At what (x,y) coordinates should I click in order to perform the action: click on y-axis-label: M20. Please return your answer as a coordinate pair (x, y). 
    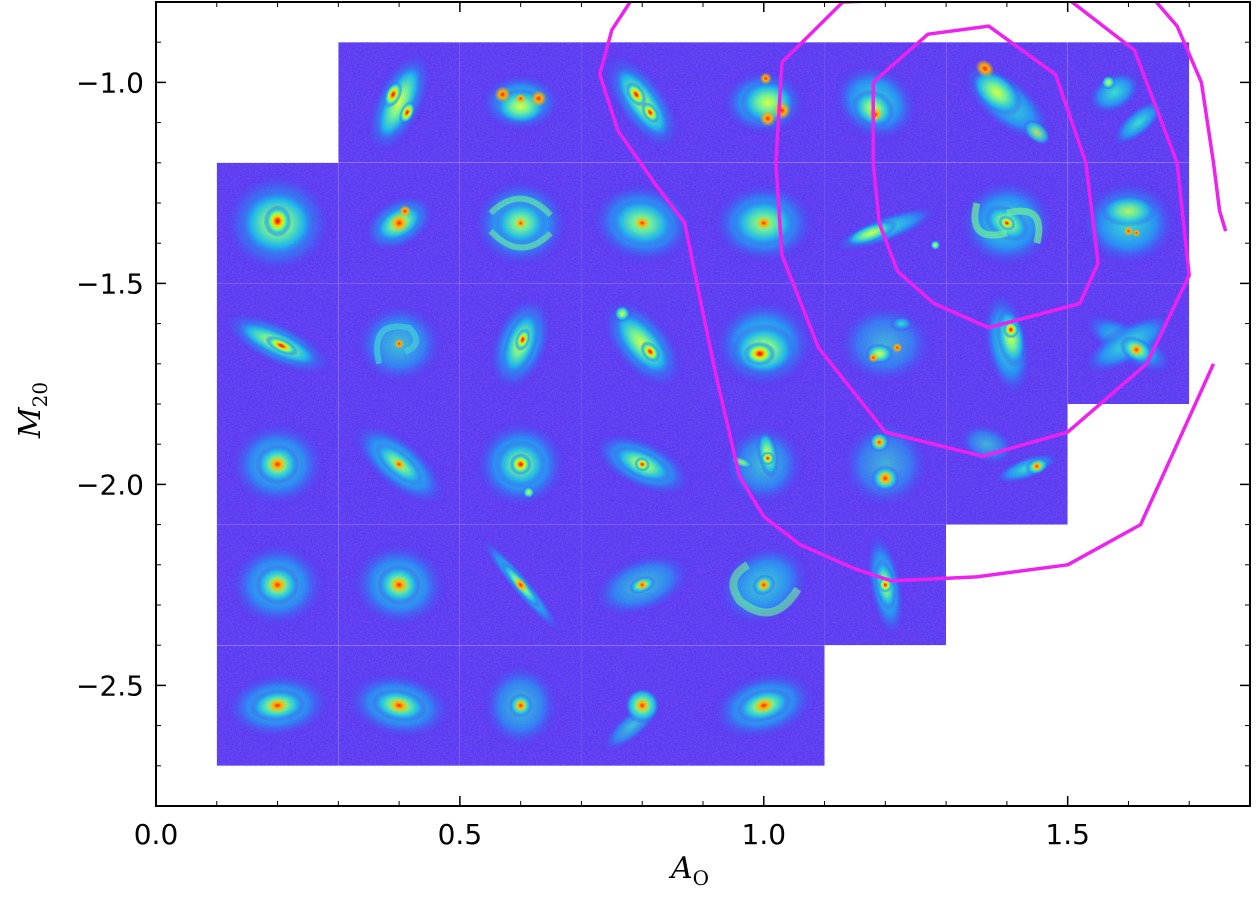
    Looking at the image, I should click on (32, 410).